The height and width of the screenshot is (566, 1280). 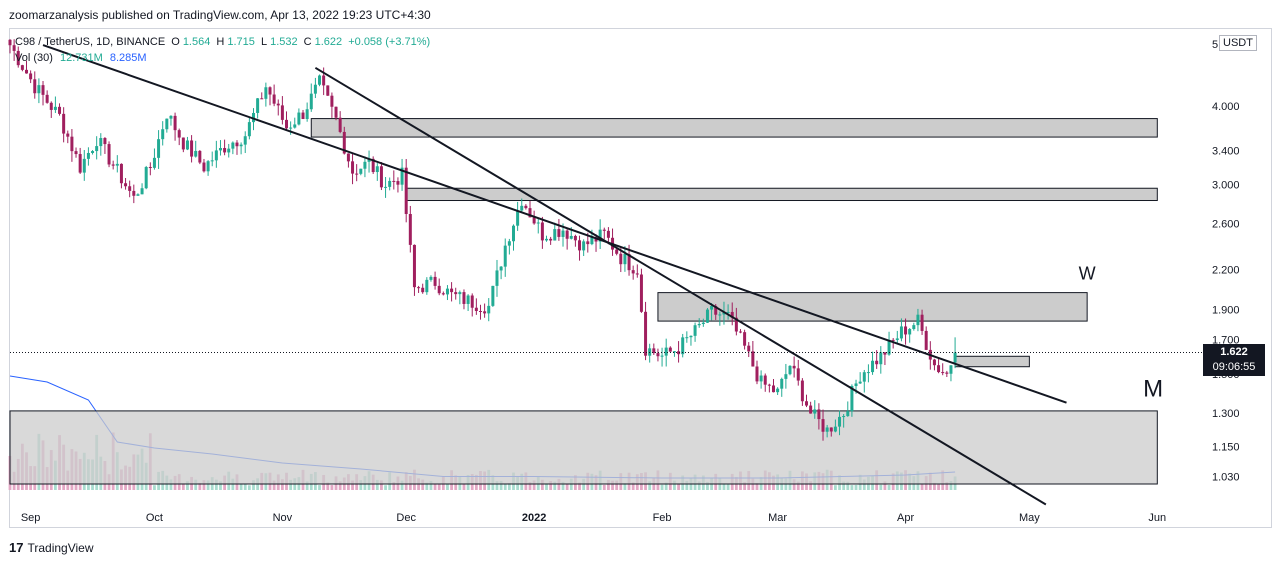 What do you see at coordinates (34, 58) in the screenshot?
I see `volume-label: Vol (30)` at bounding box center [34, 58].